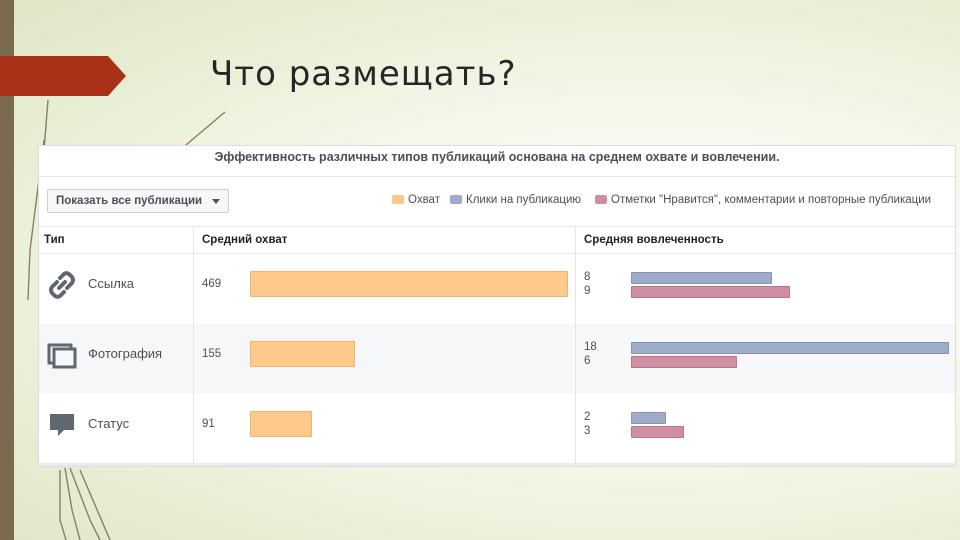  I want to click on legend-swatch-likes, so click(601, 199).